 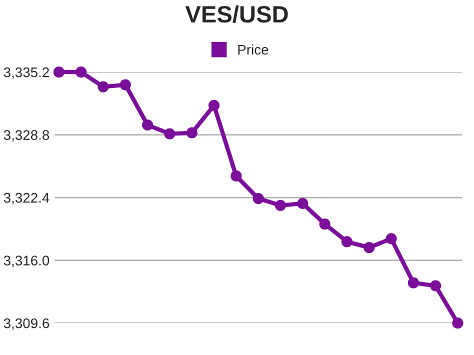 I want to click on y-tick-label: 3,328.8, so click(x=27, y=136).